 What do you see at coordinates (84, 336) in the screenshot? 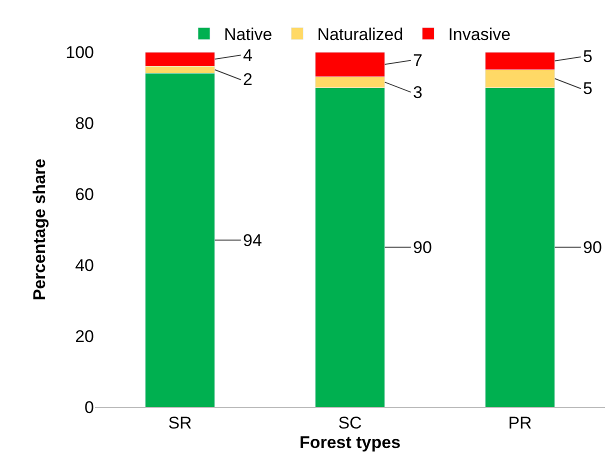
I see `y-tick-label: 20` at bounding box center [84, 336].